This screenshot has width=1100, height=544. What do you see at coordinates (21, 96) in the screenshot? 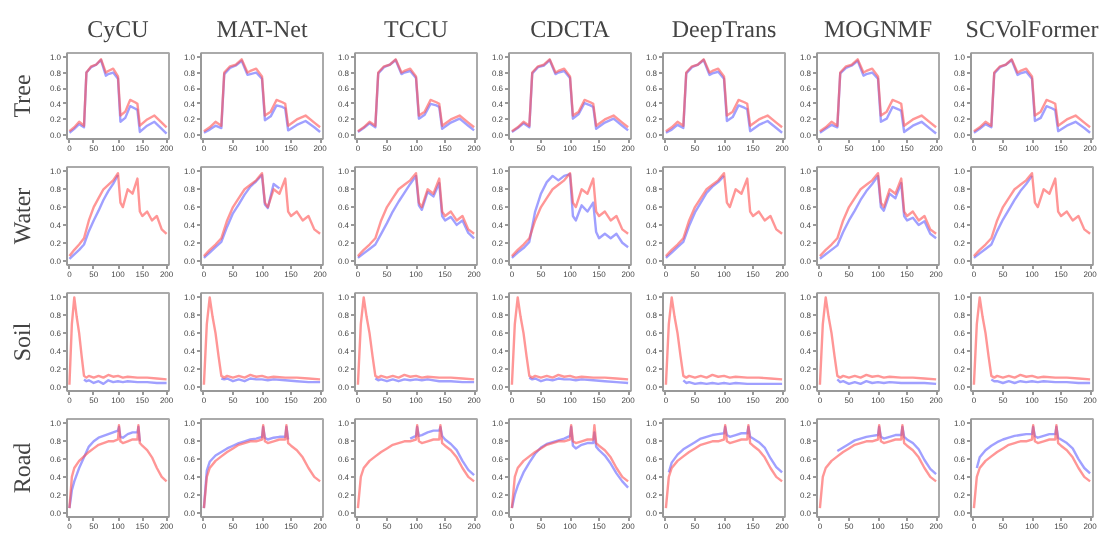
I see `y-axis-title: Tree` at bounding box center [21, 96].